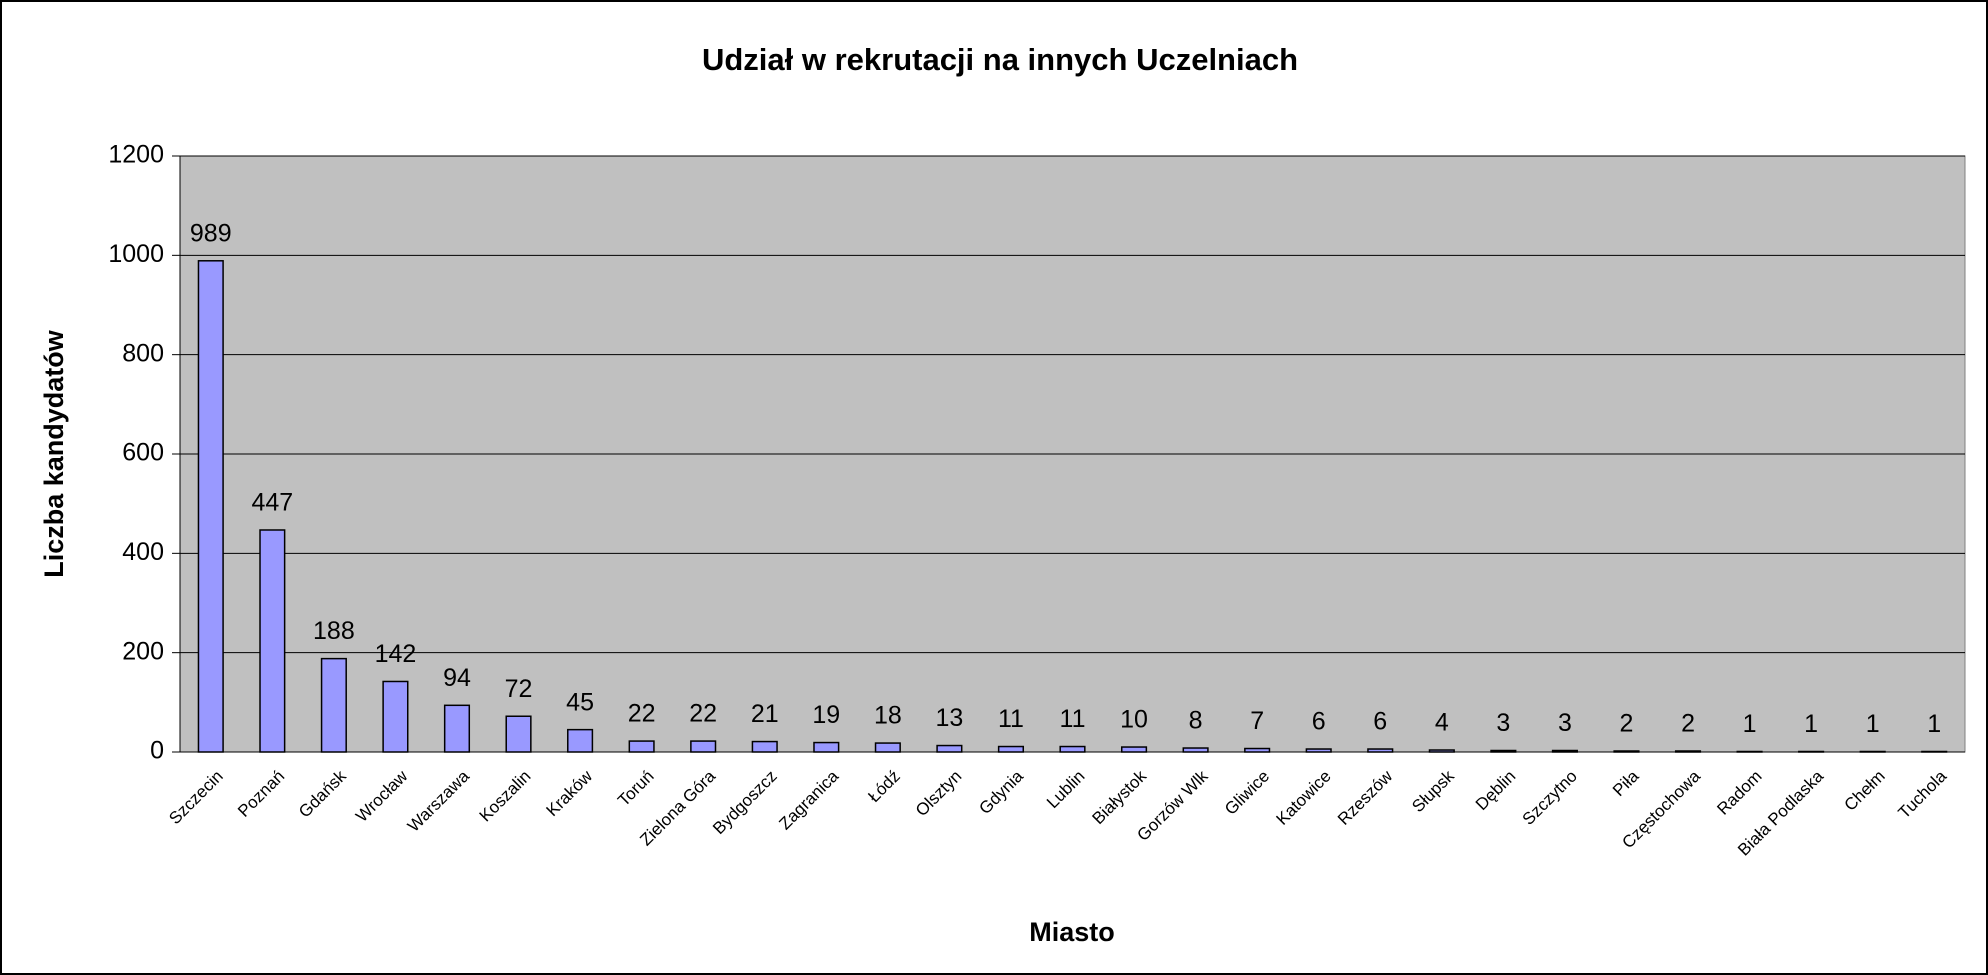 Image resolution: width=1988 pixels, height=975 pixels. What do you see at coordinates (143, 552) in the screenshot?
I see `y-tick-label: 400` at bounding box center [143, 552].